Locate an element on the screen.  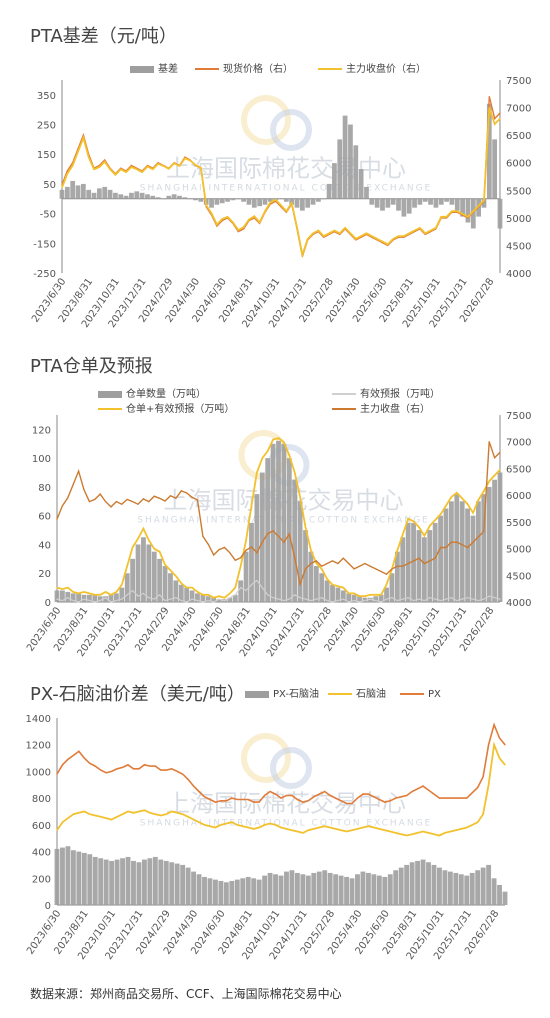
y-left-tick-label: 600 is located at coordinates (41, 826).